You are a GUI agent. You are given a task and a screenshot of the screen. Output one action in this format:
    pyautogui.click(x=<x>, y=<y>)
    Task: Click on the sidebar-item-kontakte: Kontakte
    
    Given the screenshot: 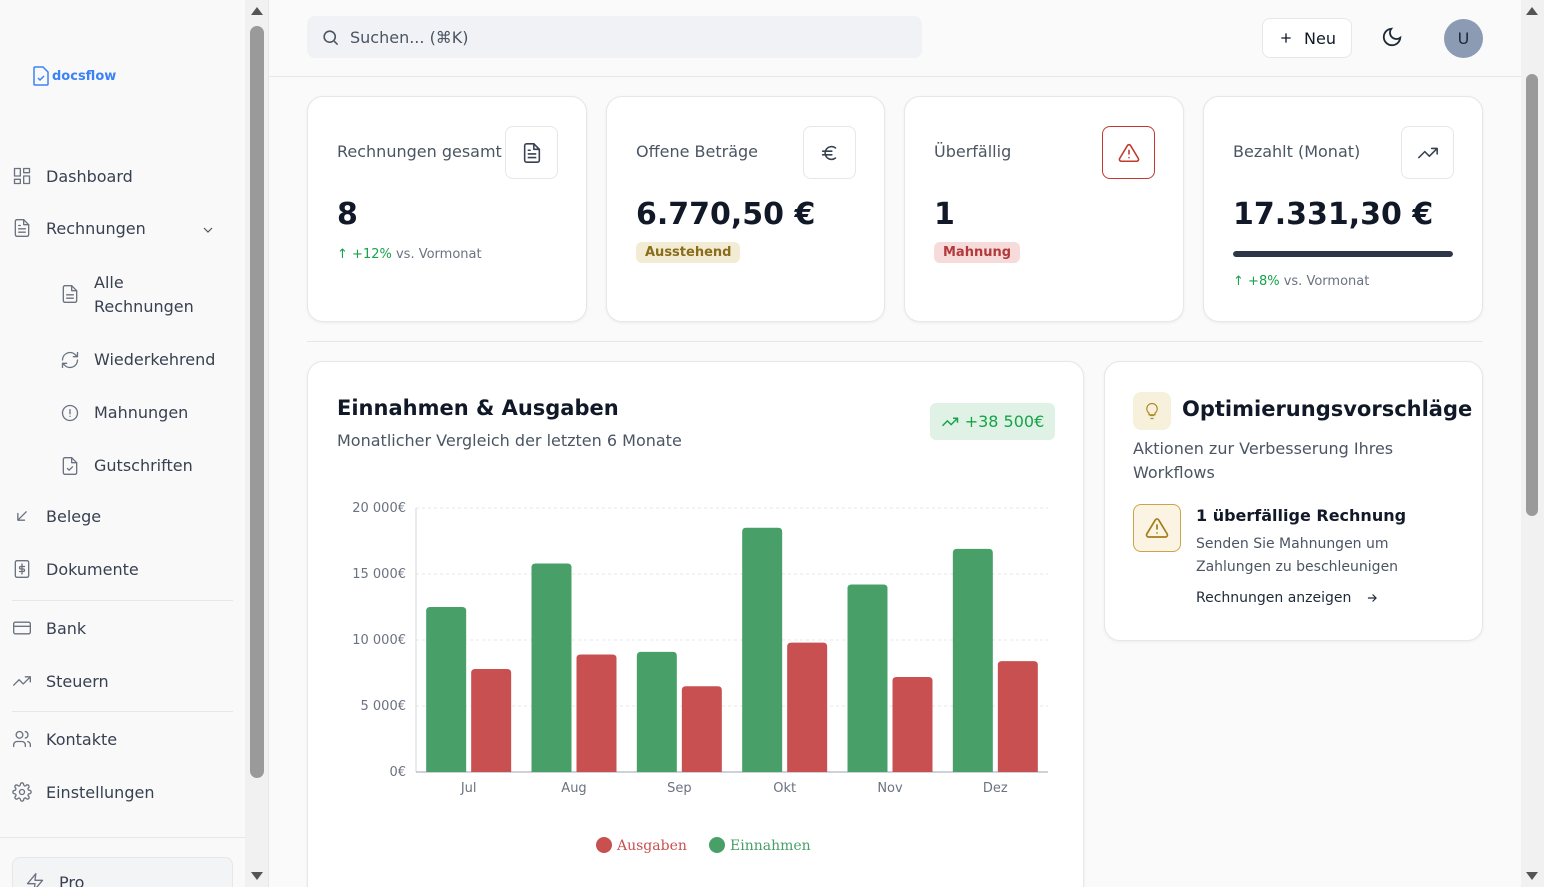 What is the action you would take?
    pyautogui.click(x=64, y=739)
    